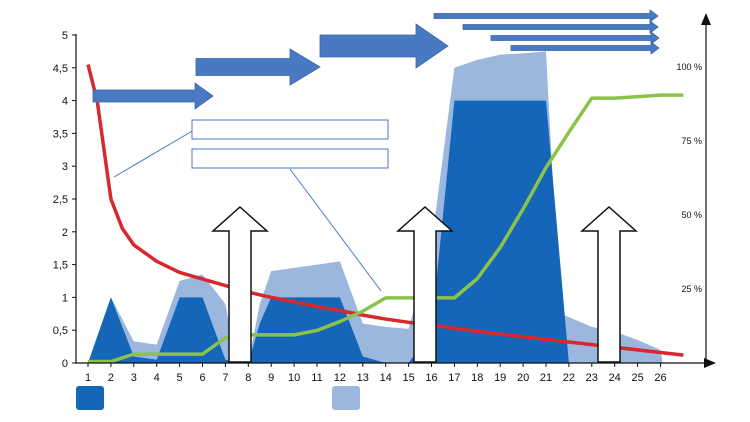 Image resolution: width=750 pixels, height=422 pixels. Describe the element at coordinates (431, 378) in the screenshot. I see `x-tick-label: 16` at that location.